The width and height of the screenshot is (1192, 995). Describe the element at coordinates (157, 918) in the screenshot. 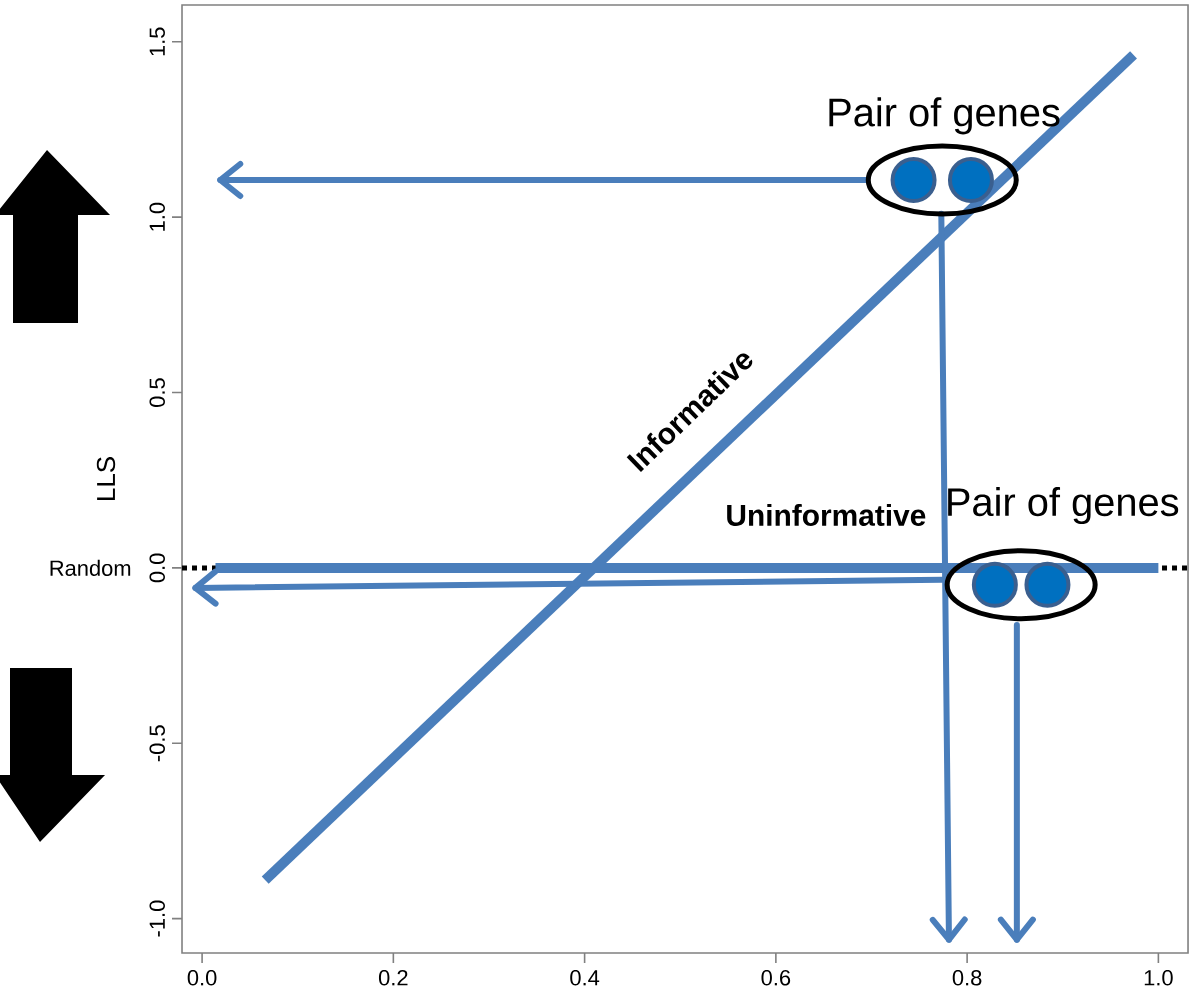

I see `y-tick-label: -1.0` at that location.